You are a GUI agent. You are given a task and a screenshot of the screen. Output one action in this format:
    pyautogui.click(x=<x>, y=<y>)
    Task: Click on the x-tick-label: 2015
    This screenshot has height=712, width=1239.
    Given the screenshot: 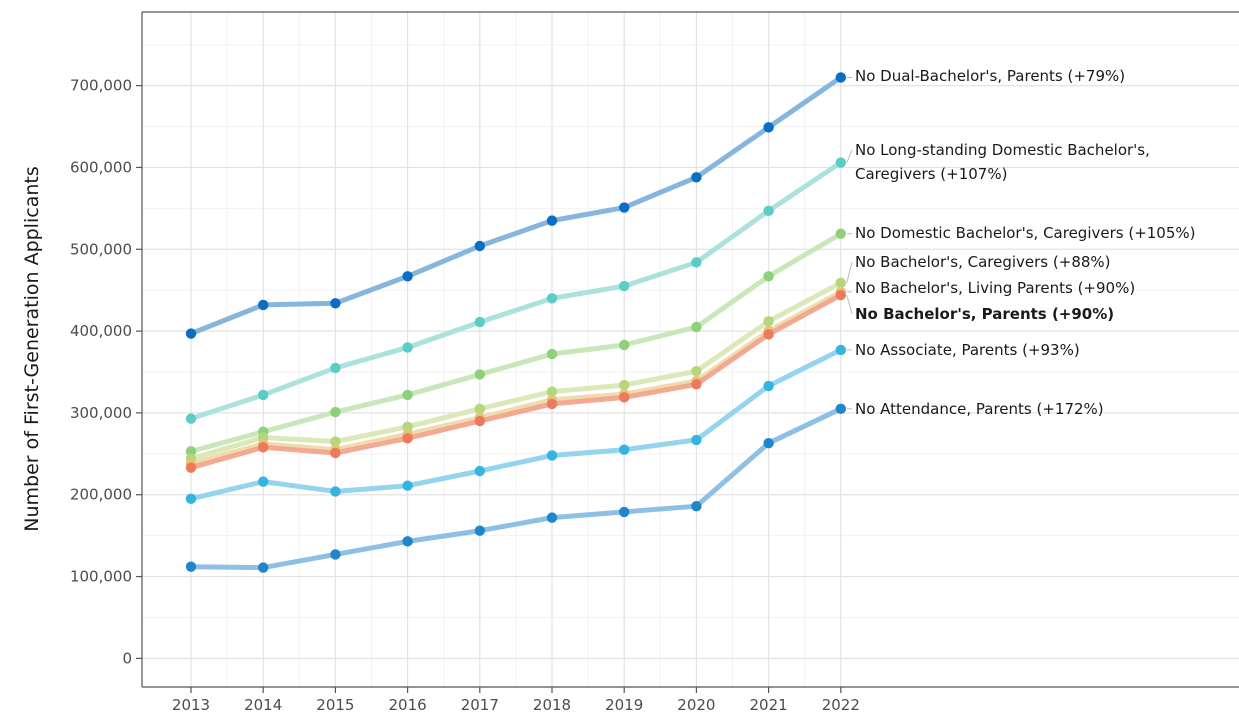 What is the action you would take?
    pyautogui.click(x=335, y=704)
    